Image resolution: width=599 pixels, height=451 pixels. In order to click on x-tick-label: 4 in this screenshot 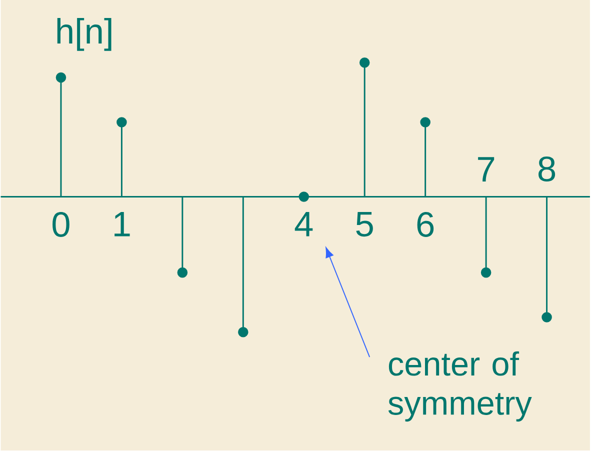, I will do `click(303, 224)`.